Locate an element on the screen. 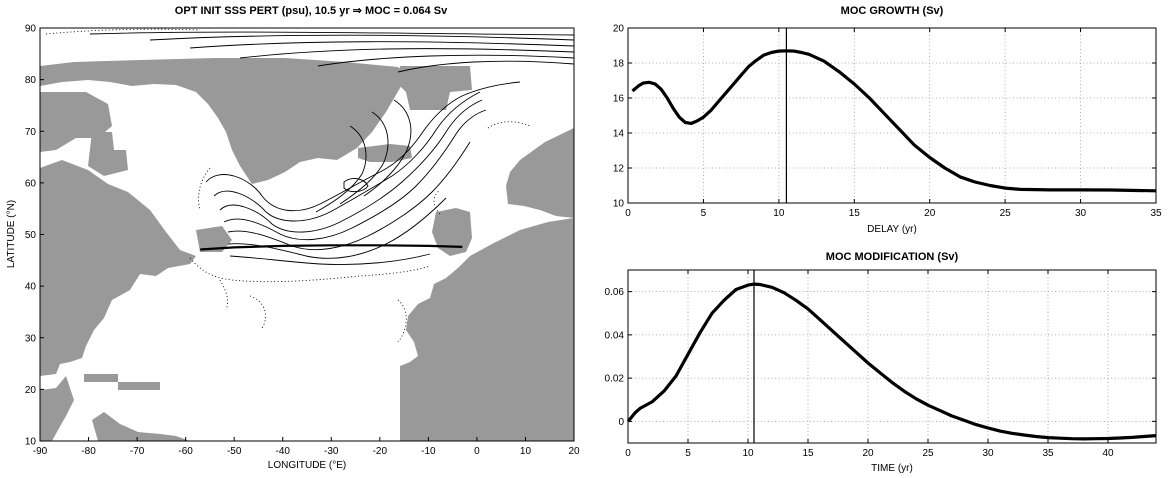 The height and width of the screenshot is (478, 1169). map-ytick-label: 80 is located at coordinates (31, 80).